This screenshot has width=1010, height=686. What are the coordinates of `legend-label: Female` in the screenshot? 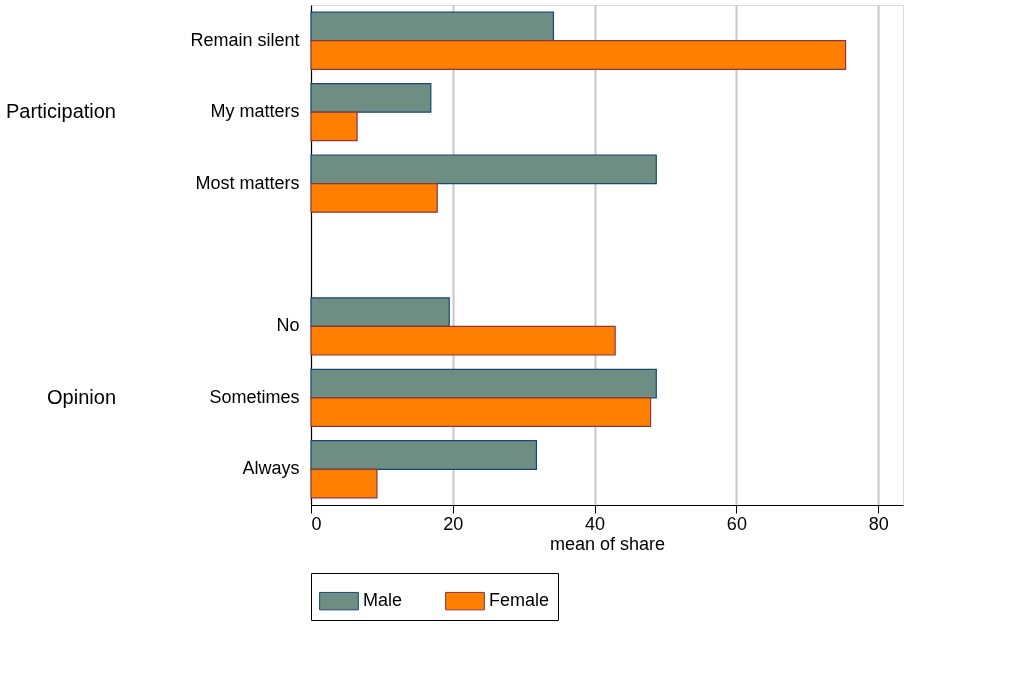 It's located at (519, 600).